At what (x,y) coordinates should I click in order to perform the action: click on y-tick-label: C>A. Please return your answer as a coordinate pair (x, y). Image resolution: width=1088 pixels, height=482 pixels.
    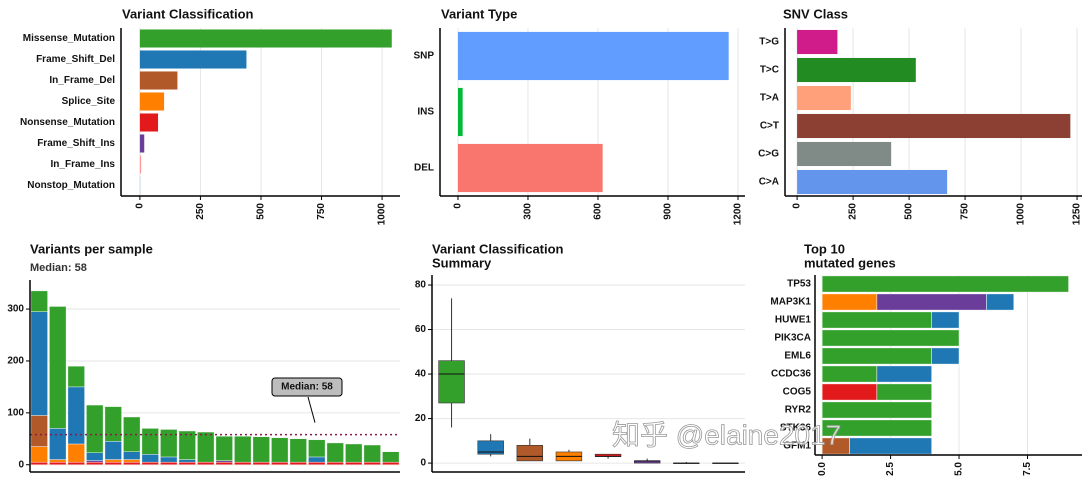
    Looking at the image, I should click on (769, 182).